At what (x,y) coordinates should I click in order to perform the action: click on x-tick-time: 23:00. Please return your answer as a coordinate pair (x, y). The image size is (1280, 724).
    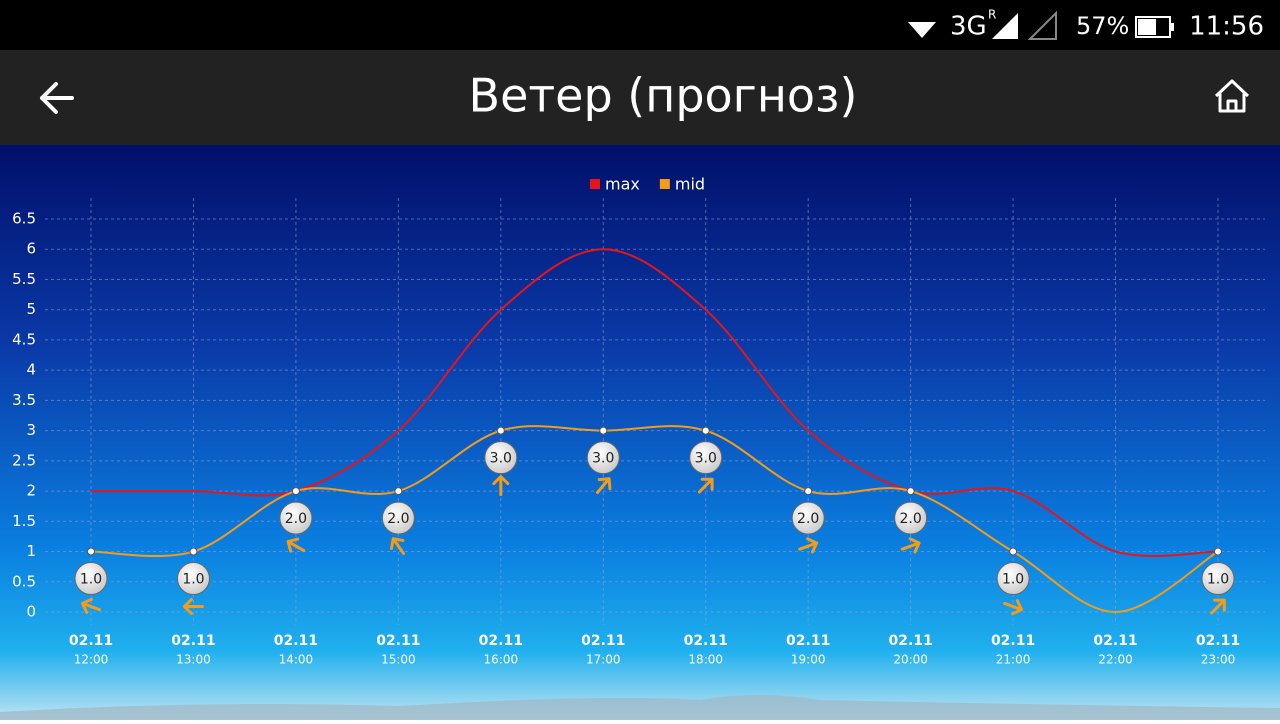
    Looking at the image, I should click on (1218, 660).